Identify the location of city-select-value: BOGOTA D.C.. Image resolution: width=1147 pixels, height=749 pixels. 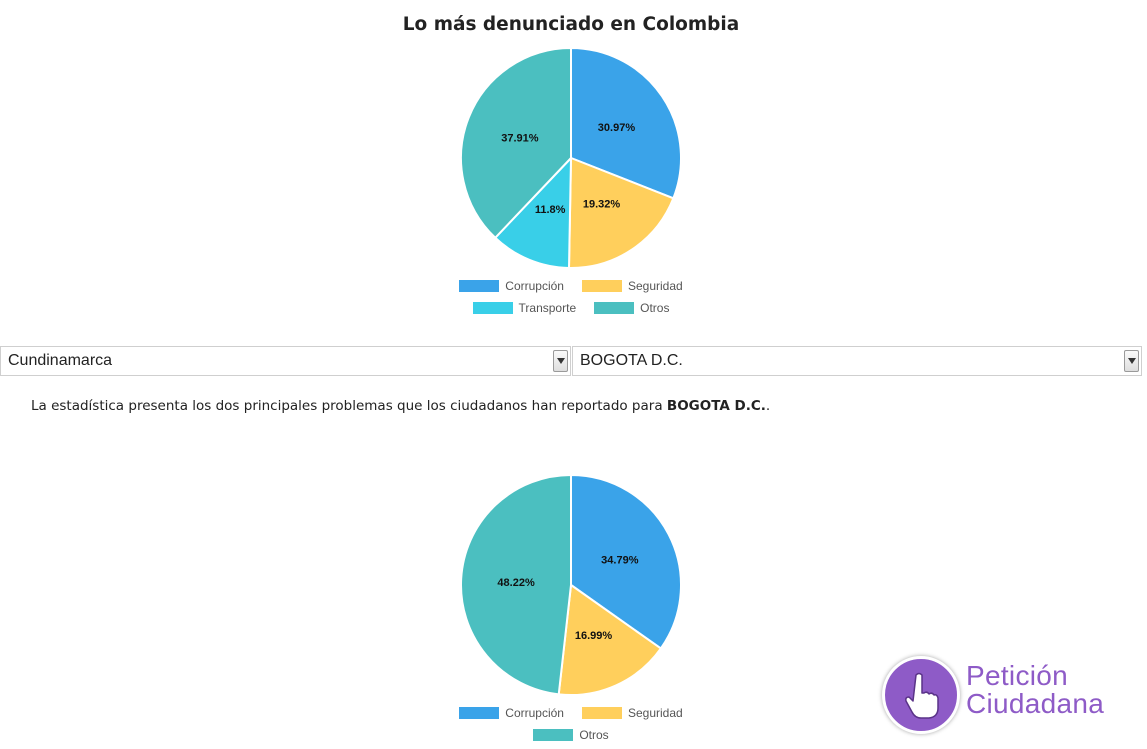
(631, 360).